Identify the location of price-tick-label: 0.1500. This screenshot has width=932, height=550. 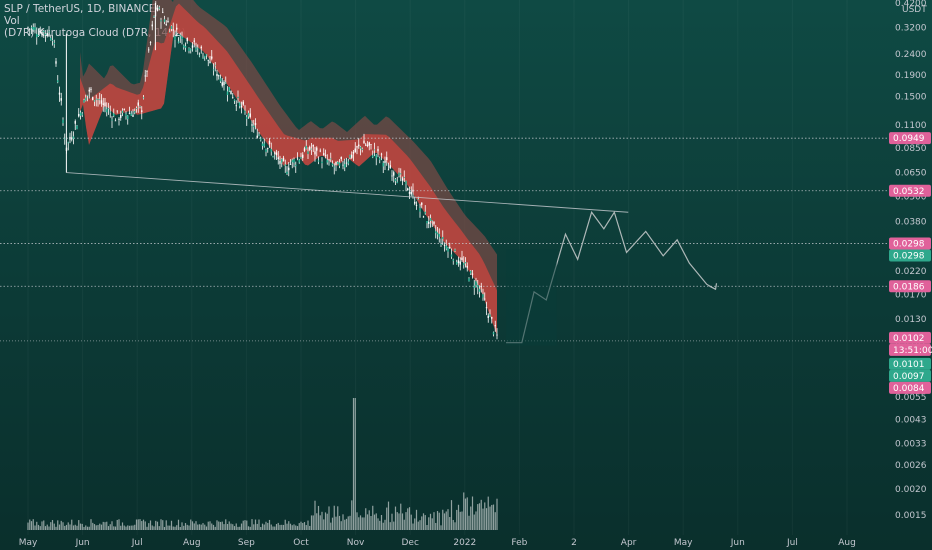
(911, 98).